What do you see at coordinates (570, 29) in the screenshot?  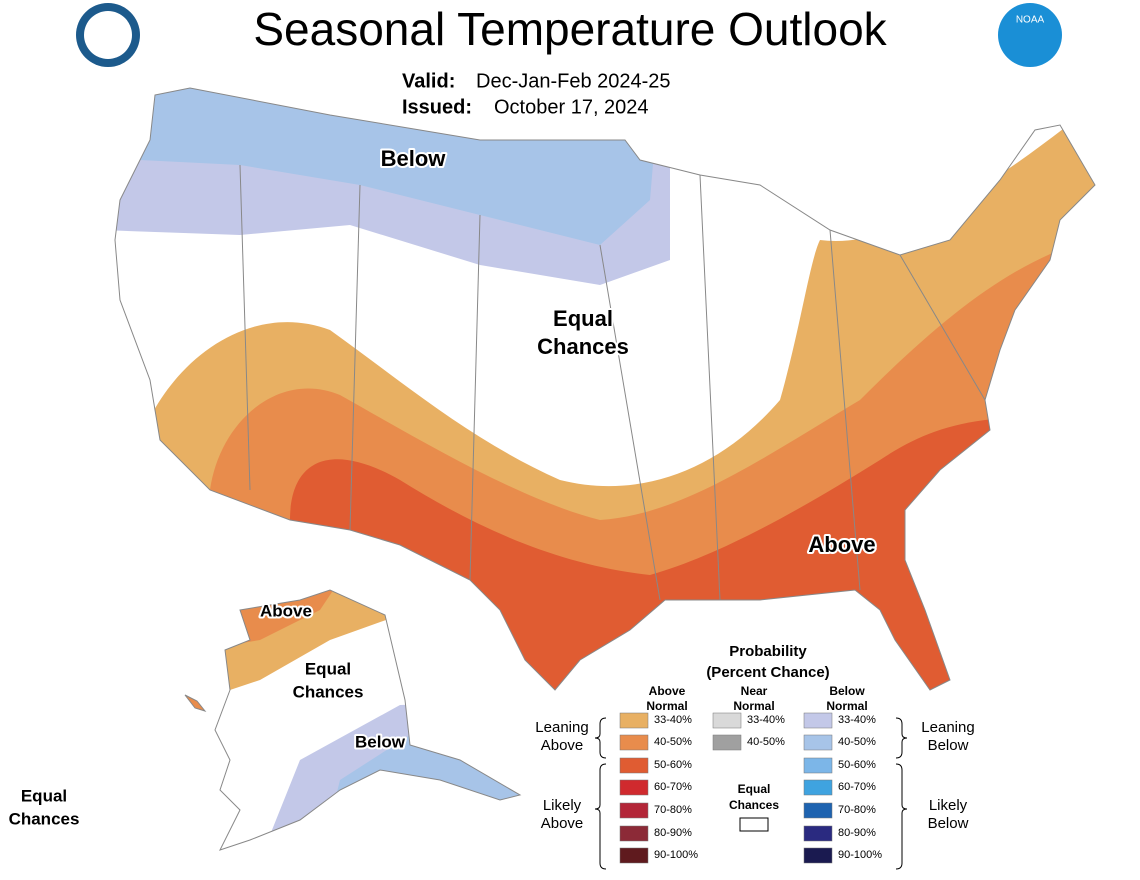 I see `title: Seasonal Temperature Outlook` at bounding box center [570, 29].